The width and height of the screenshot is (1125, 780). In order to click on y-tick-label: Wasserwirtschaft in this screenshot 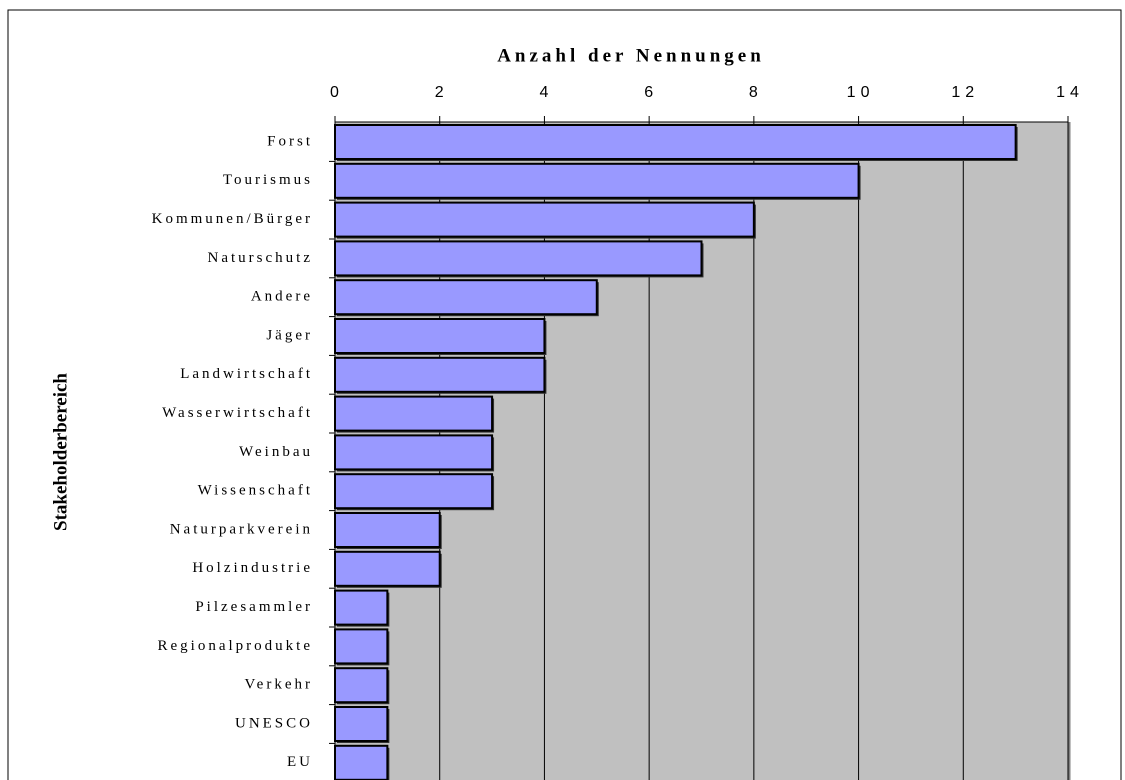, I will do `click(237, 413)`.